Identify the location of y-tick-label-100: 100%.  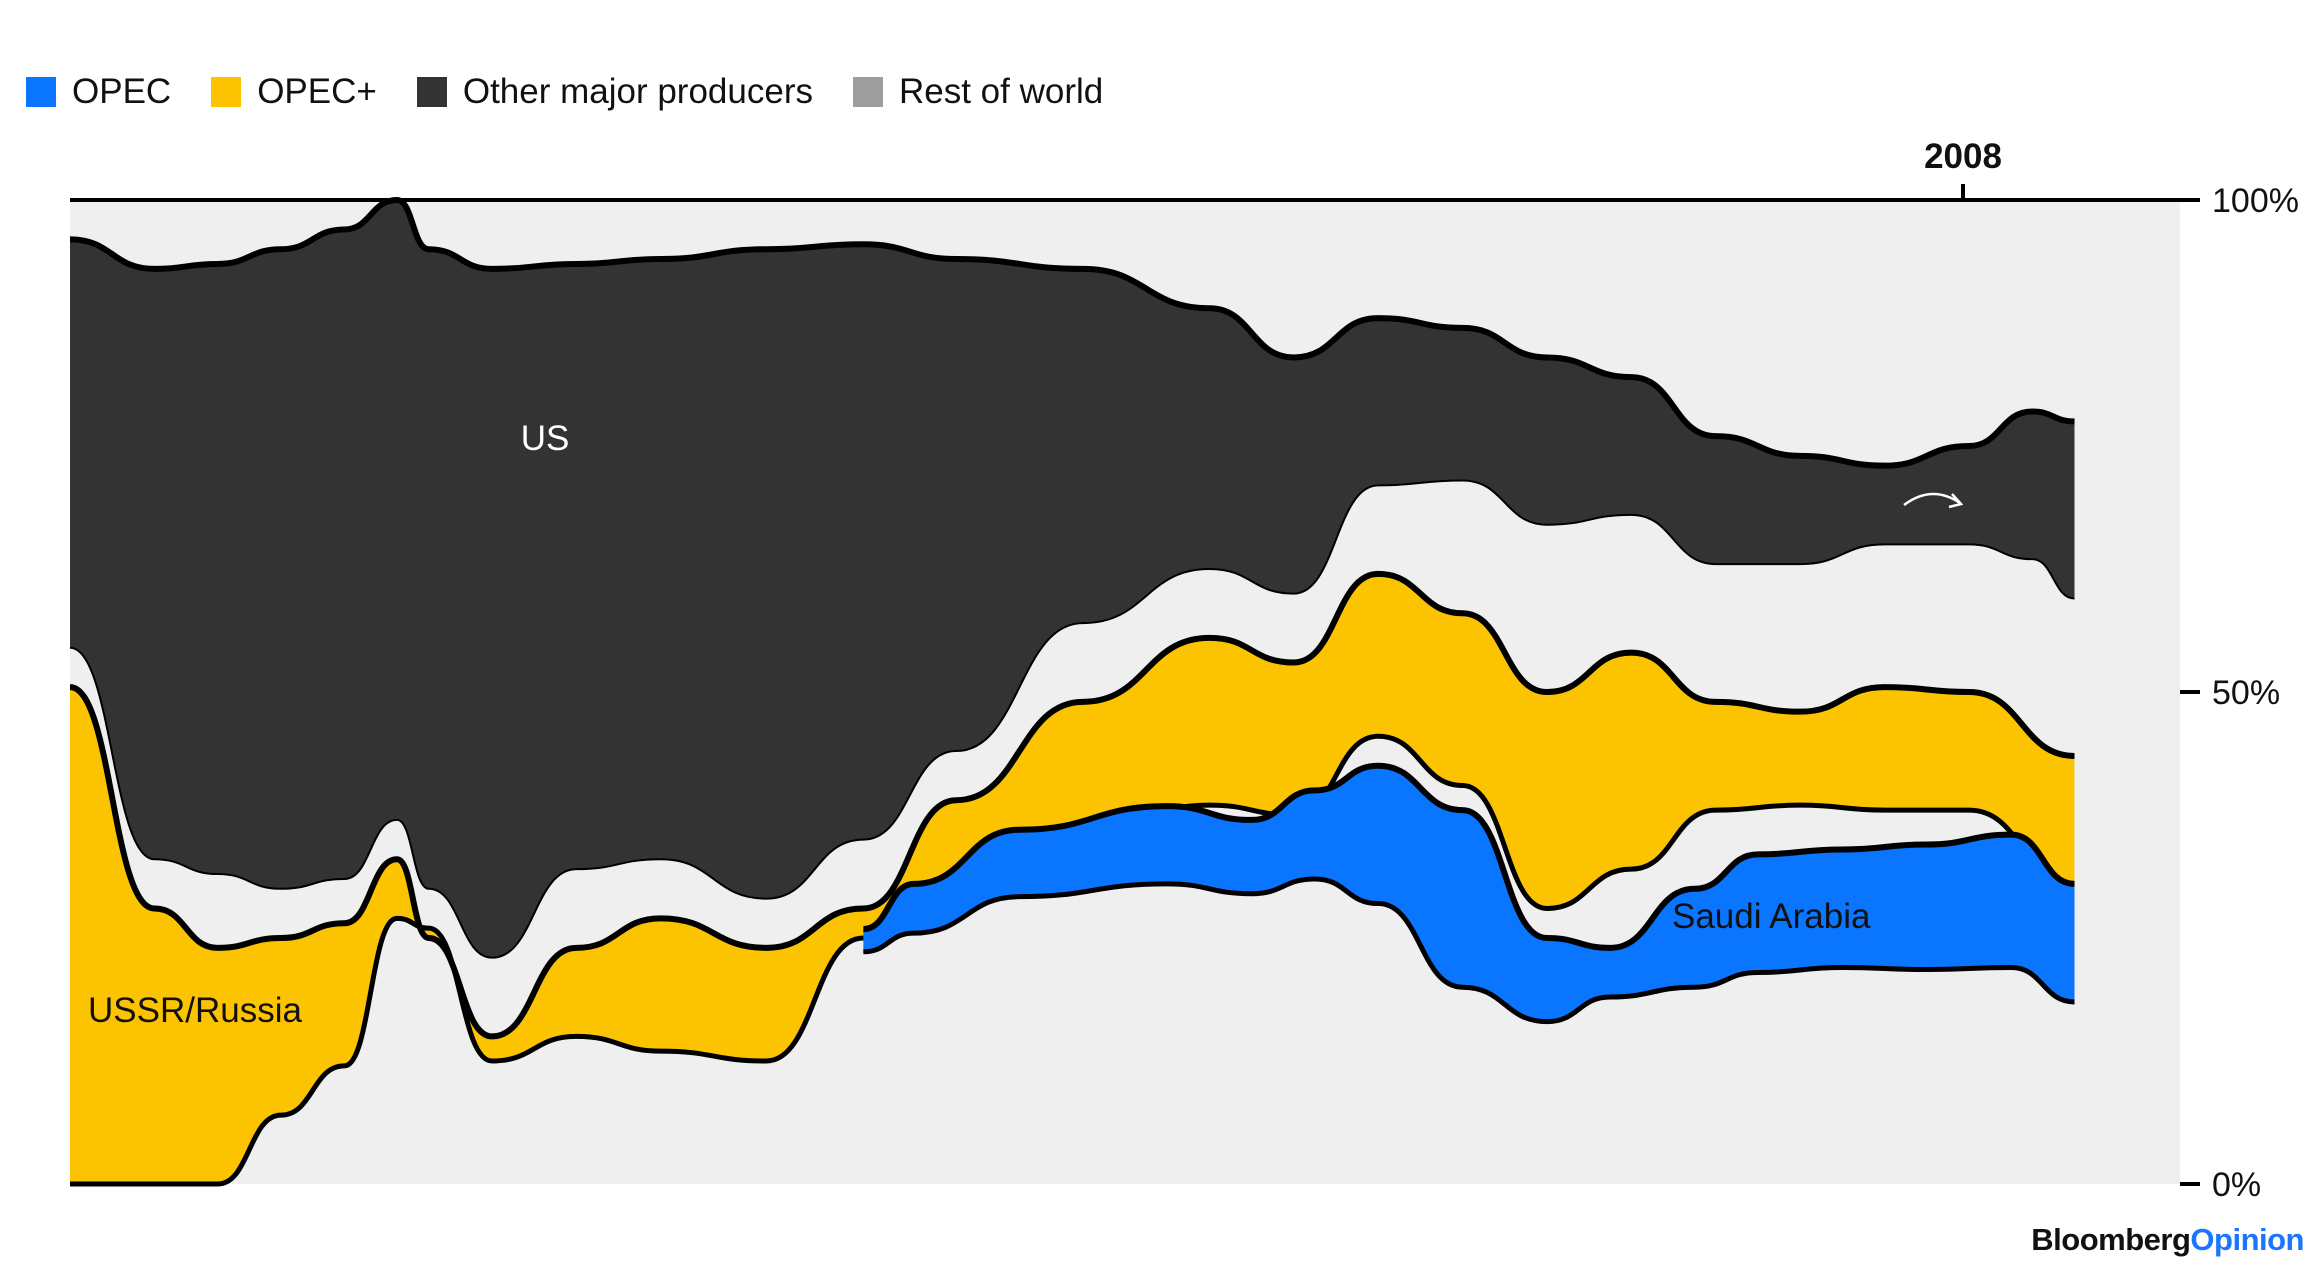
(2255, 201).